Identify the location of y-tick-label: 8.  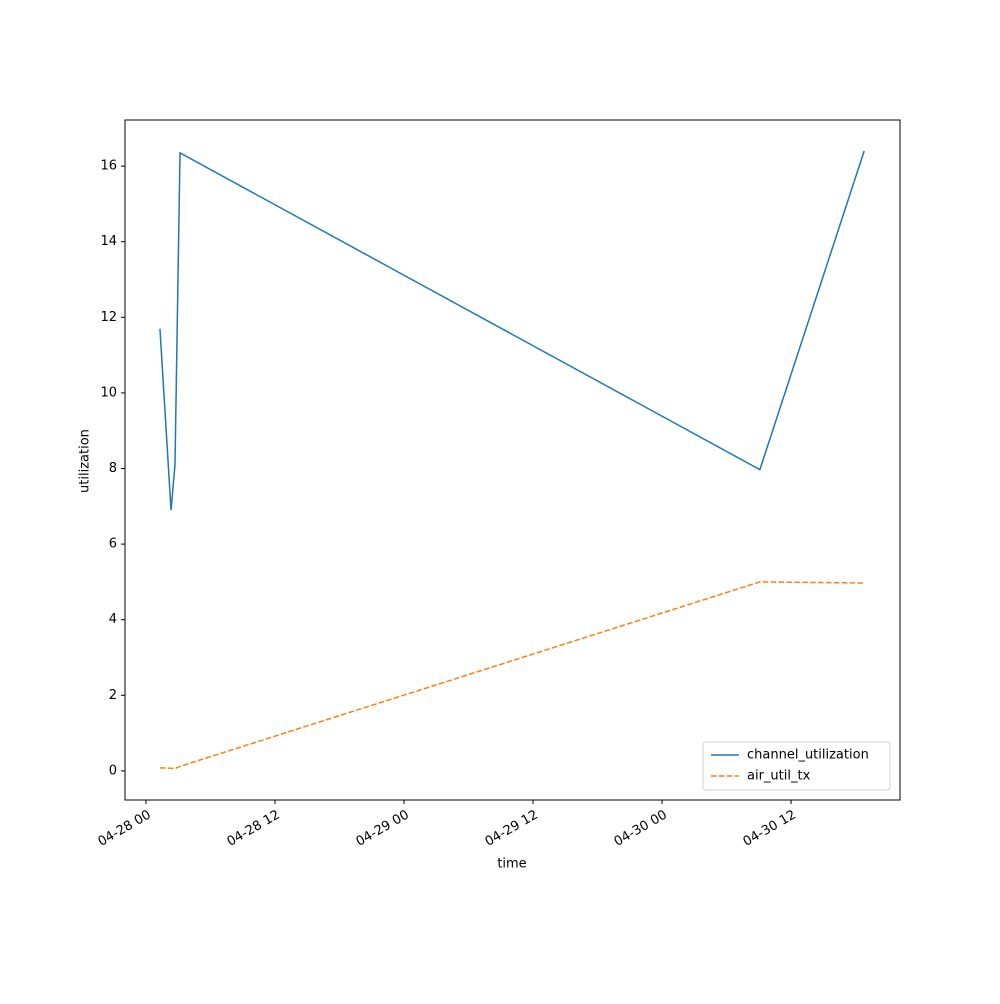
(113, 468).